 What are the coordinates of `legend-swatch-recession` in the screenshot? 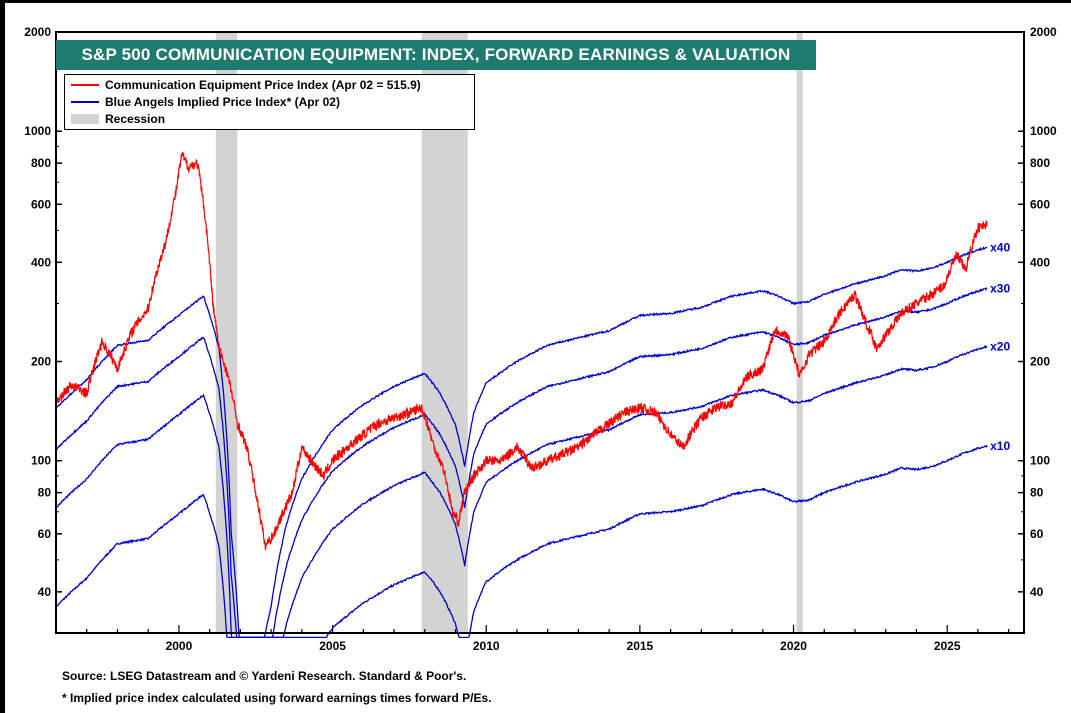 It's located at (85, 119).